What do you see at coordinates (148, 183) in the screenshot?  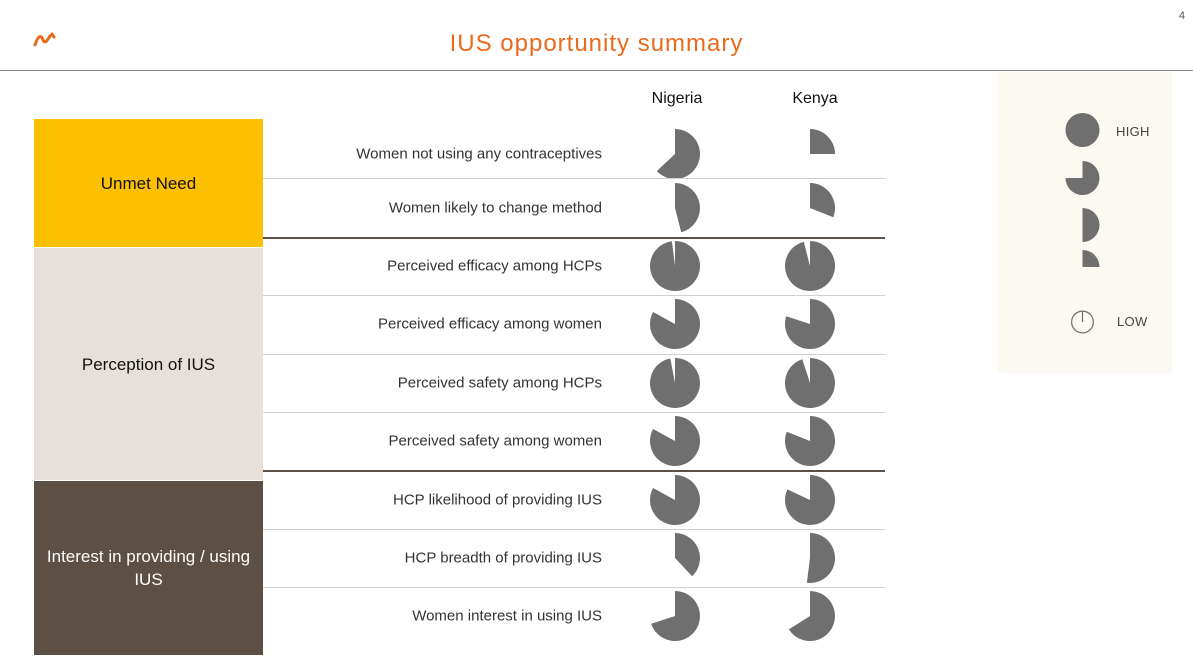 I see `category-unmet-need: Unmet Need` at bounding box center [148, 183].